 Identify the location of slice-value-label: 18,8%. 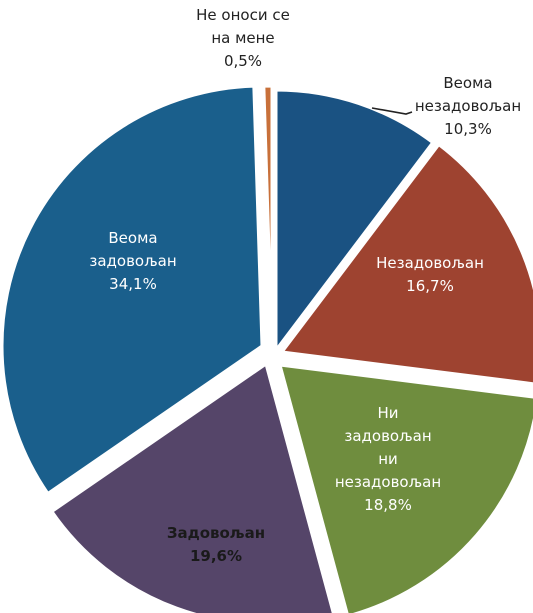
(388, 505).